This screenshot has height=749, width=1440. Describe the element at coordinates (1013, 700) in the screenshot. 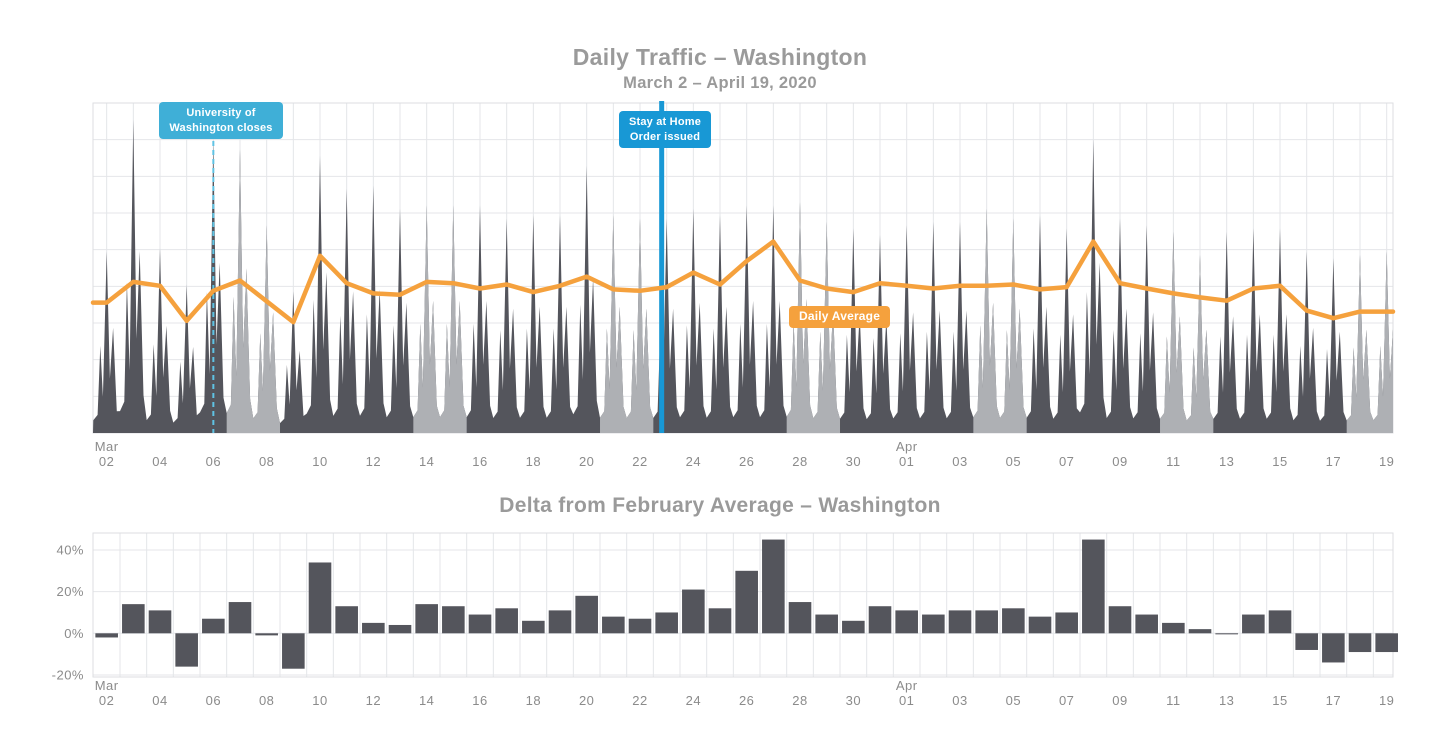

I see `svg-text: 05` at that location.